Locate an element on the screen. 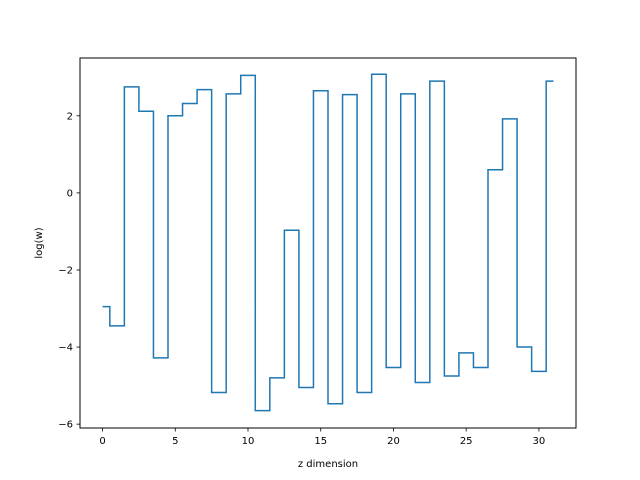 This screenshot has height=480, width=640. y-tick-label: −2 is located at coordinates (65, 270).